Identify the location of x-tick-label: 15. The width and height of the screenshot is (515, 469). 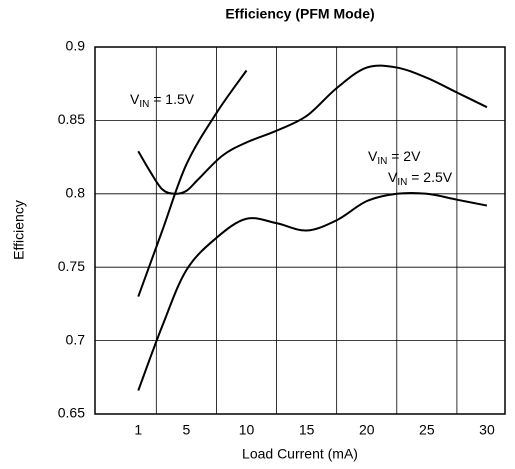
(307, 430).